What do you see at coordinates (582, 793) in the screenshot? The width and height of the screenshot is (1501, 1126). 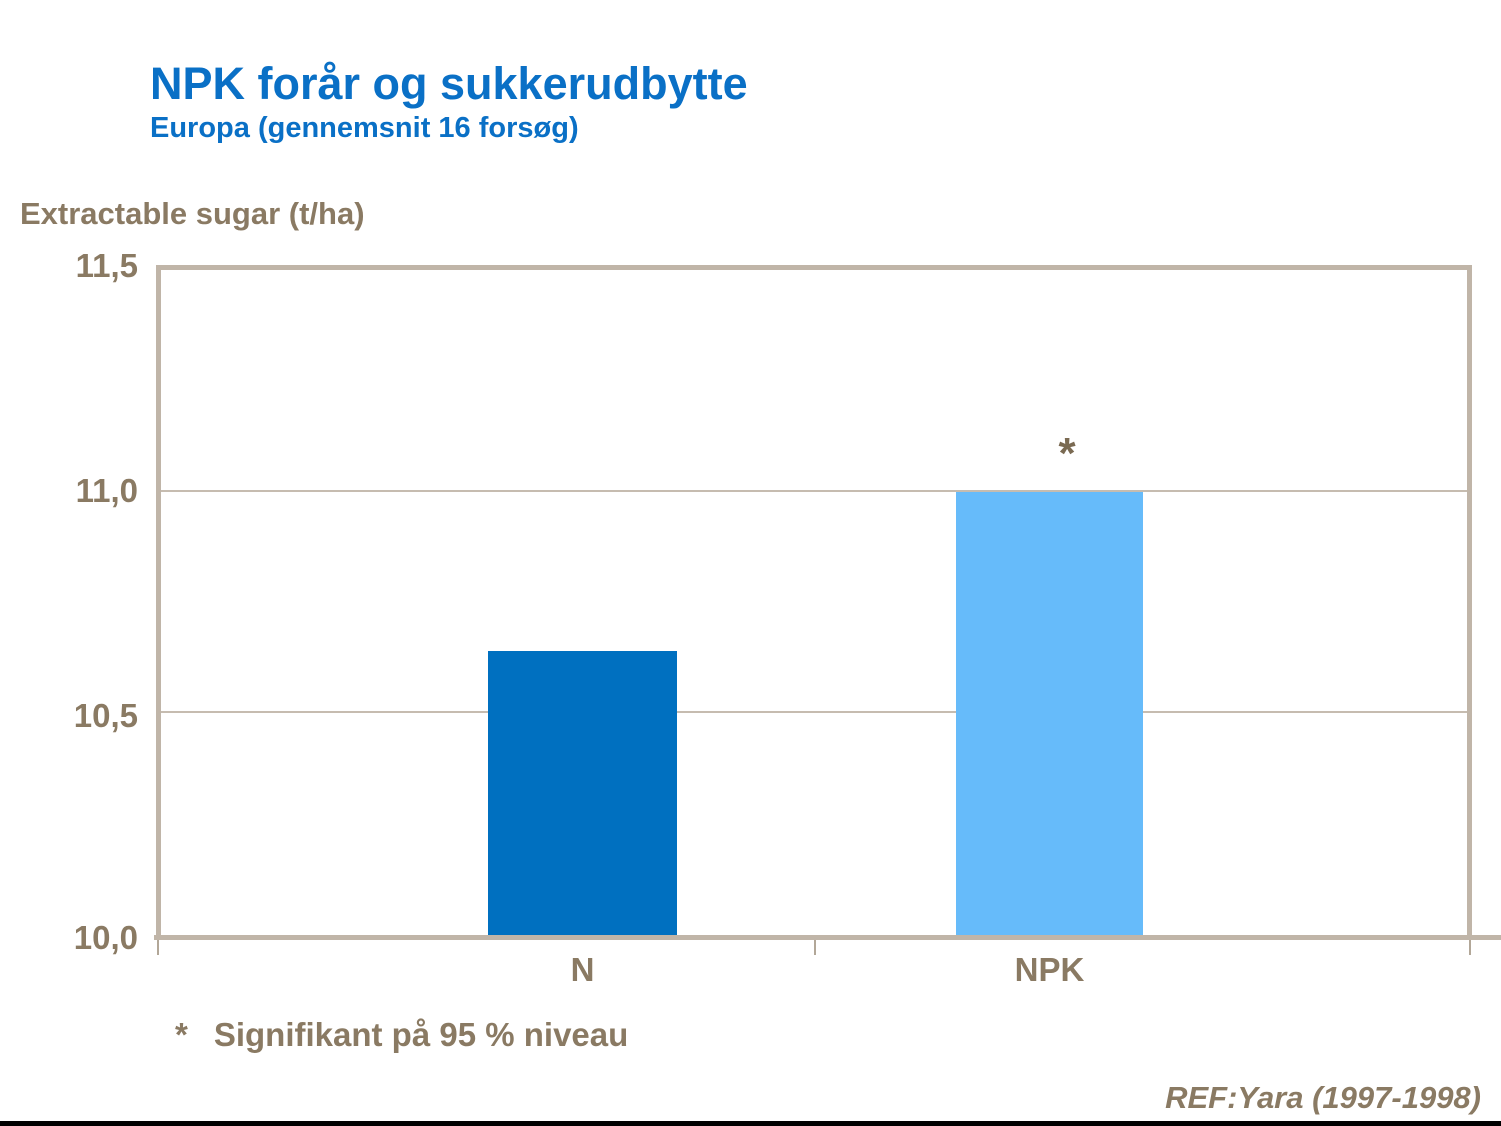 I see `bar-n` at bounding box center [582, 793].